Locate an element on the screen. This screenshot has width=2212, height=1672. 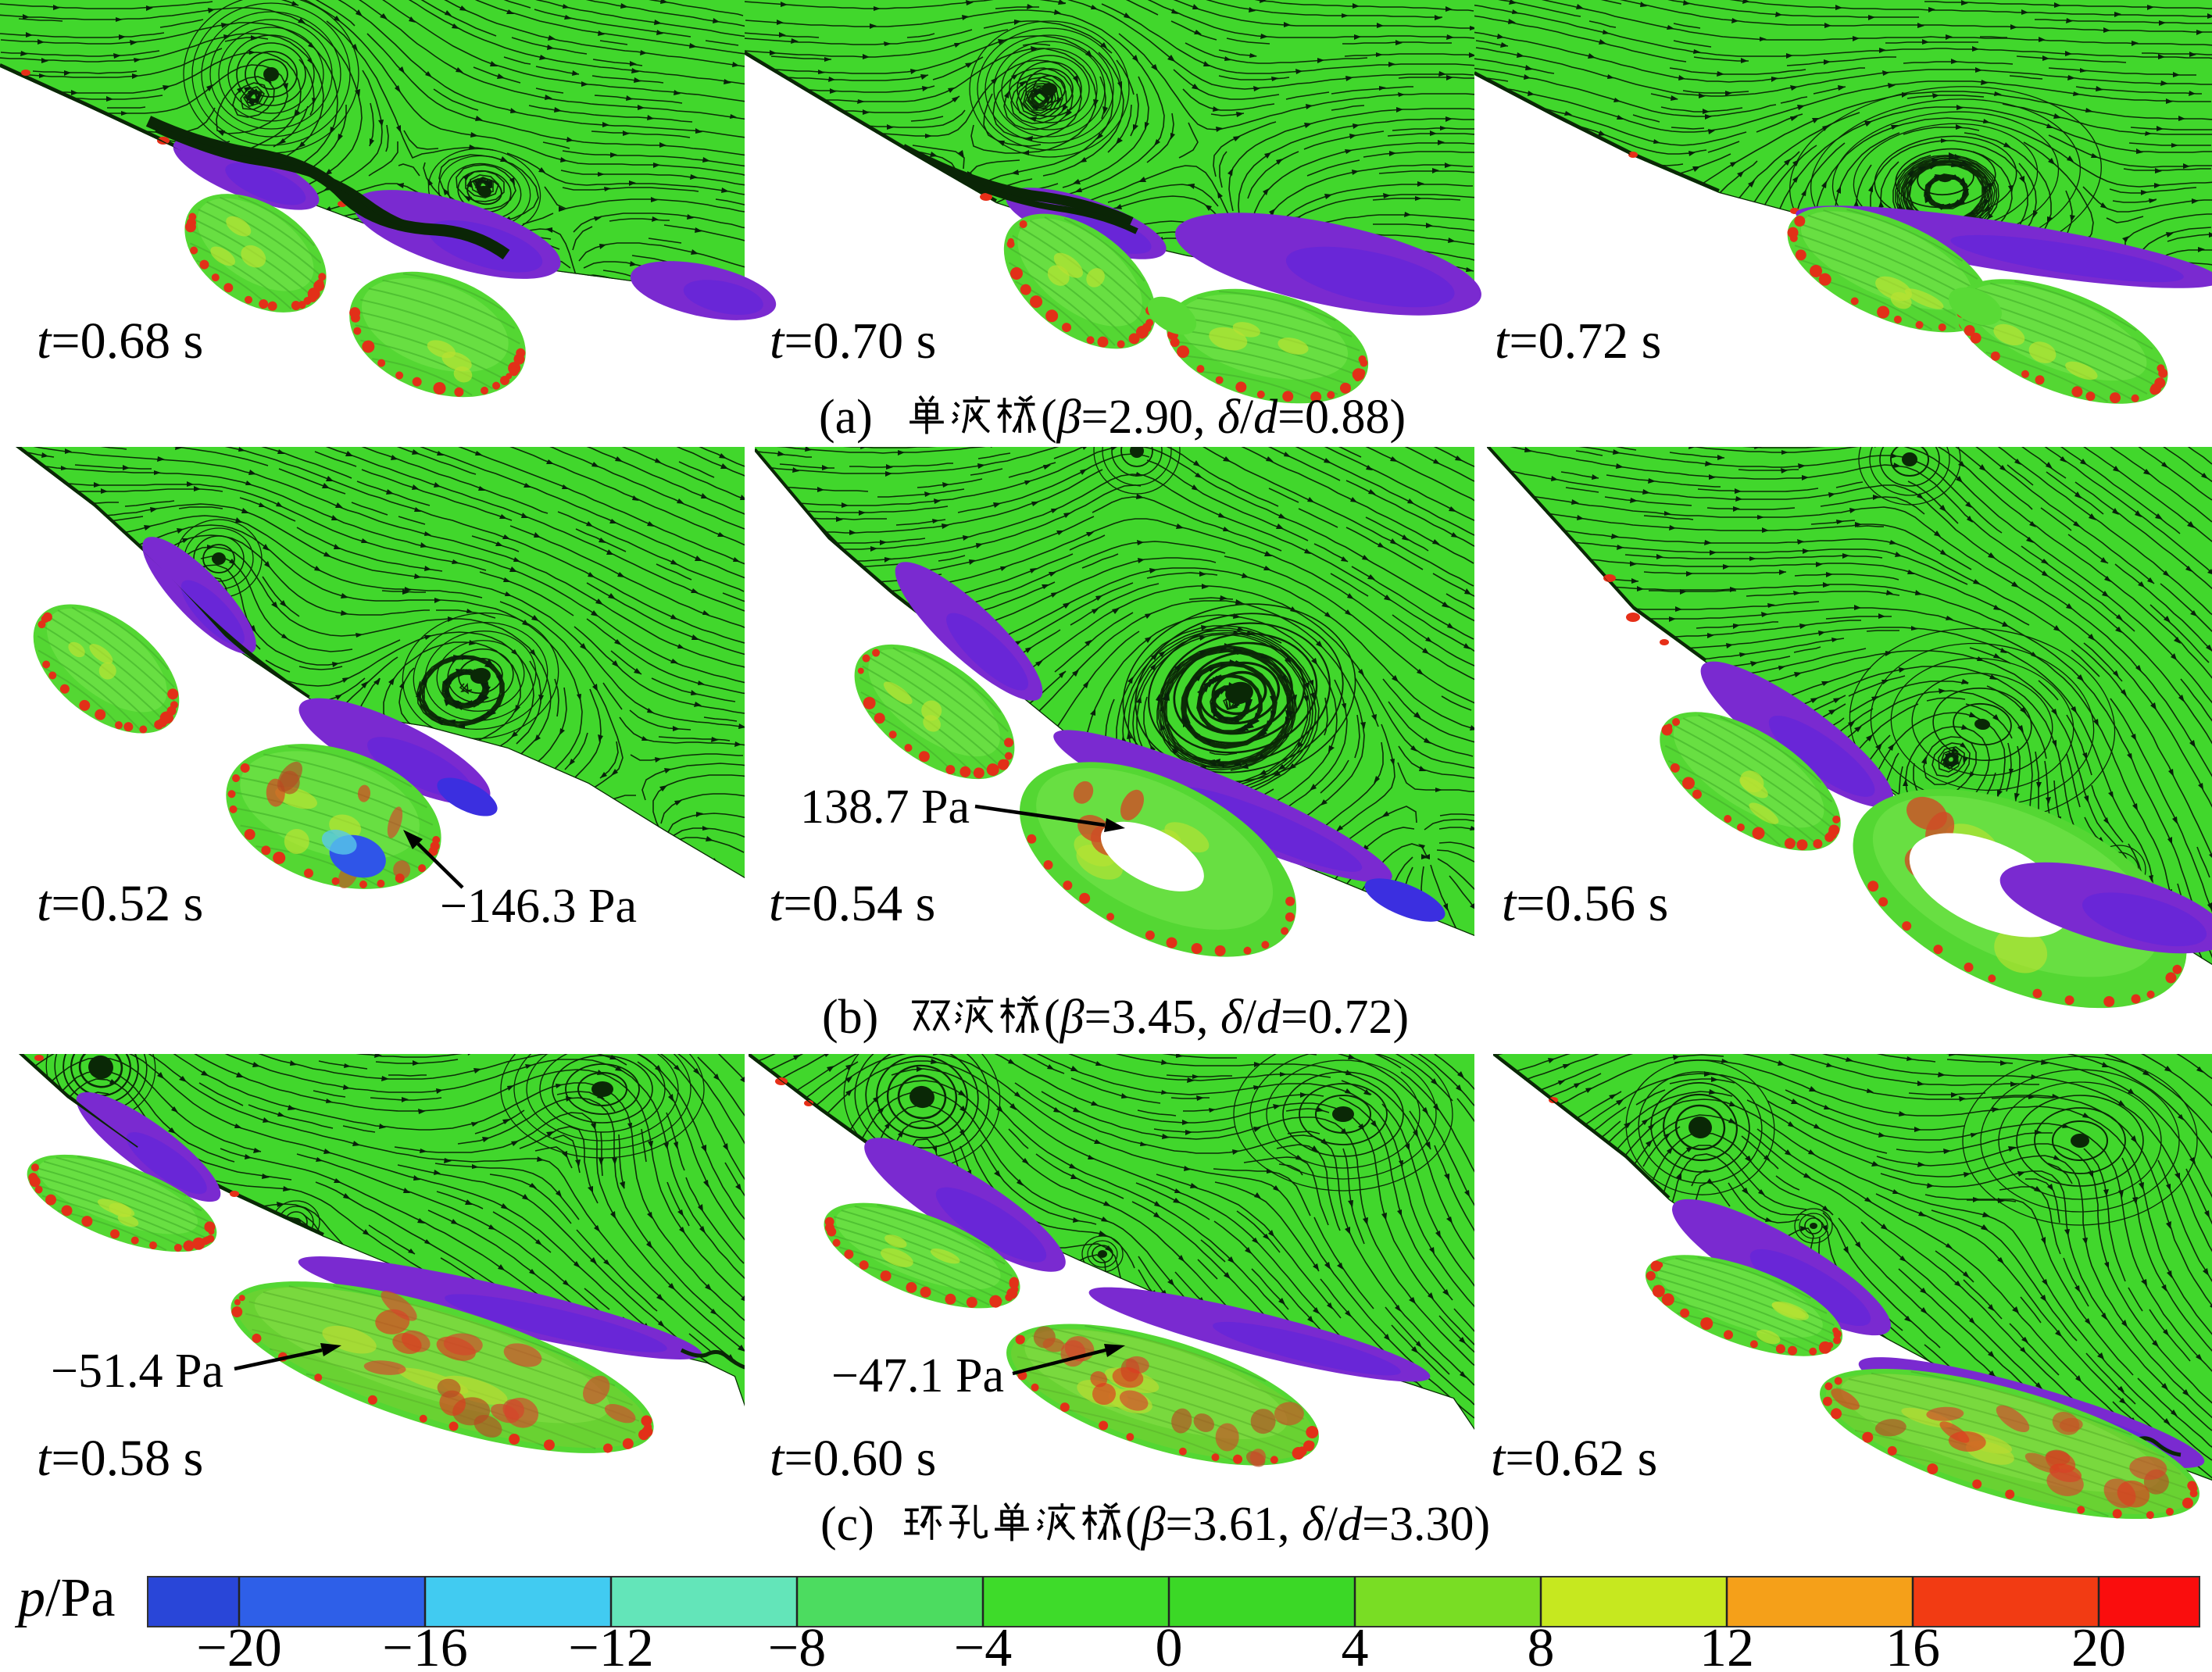
svg-text: 16 is located at coordinates (1912, 1645).